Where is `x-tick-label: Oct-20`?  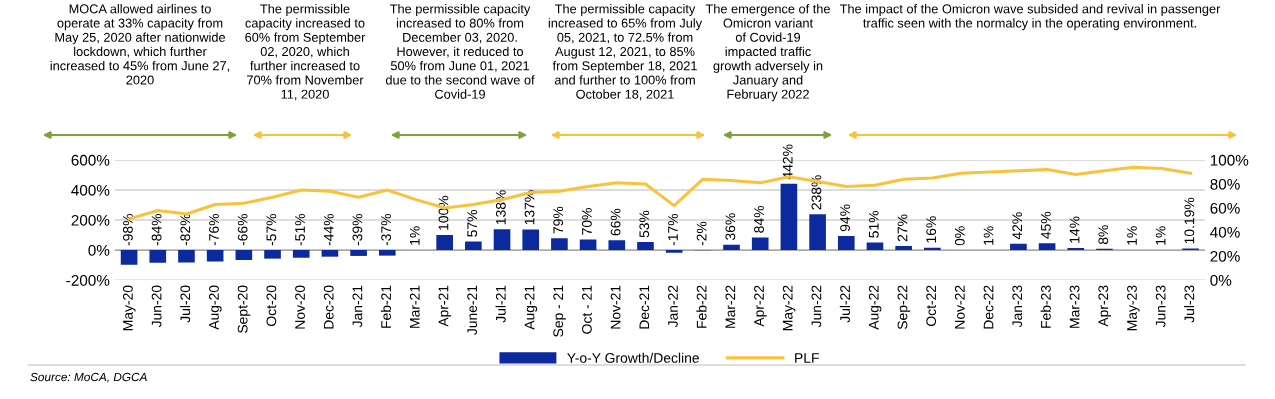
x-tick-label: Oct-20 is located at coordinates (271, 305).